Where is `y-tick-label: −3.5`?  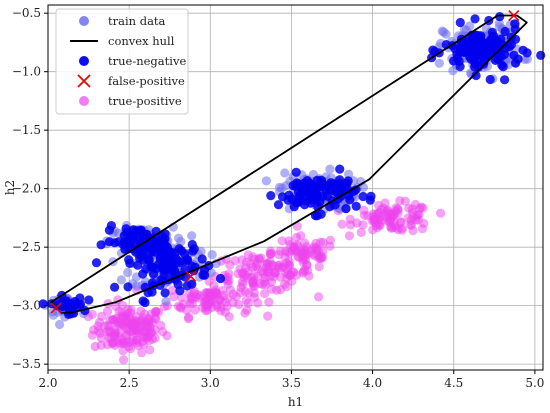 y-tick-label: −3.5 is located at coordinates (26, 364).